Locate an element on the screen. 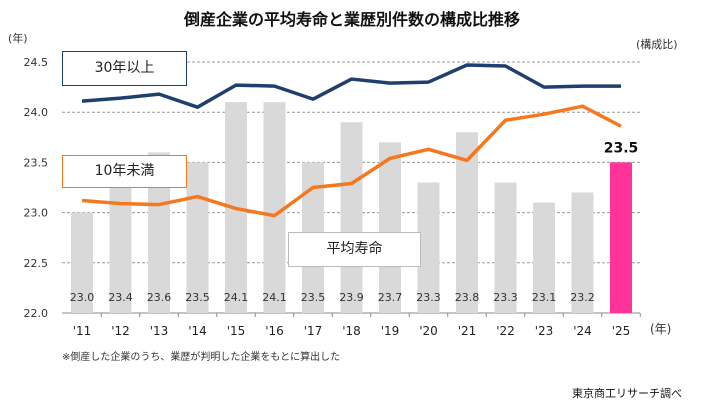 This screenshot has height=407, width=704. x-tick-label: '19 is located at coordinates (390, 331).